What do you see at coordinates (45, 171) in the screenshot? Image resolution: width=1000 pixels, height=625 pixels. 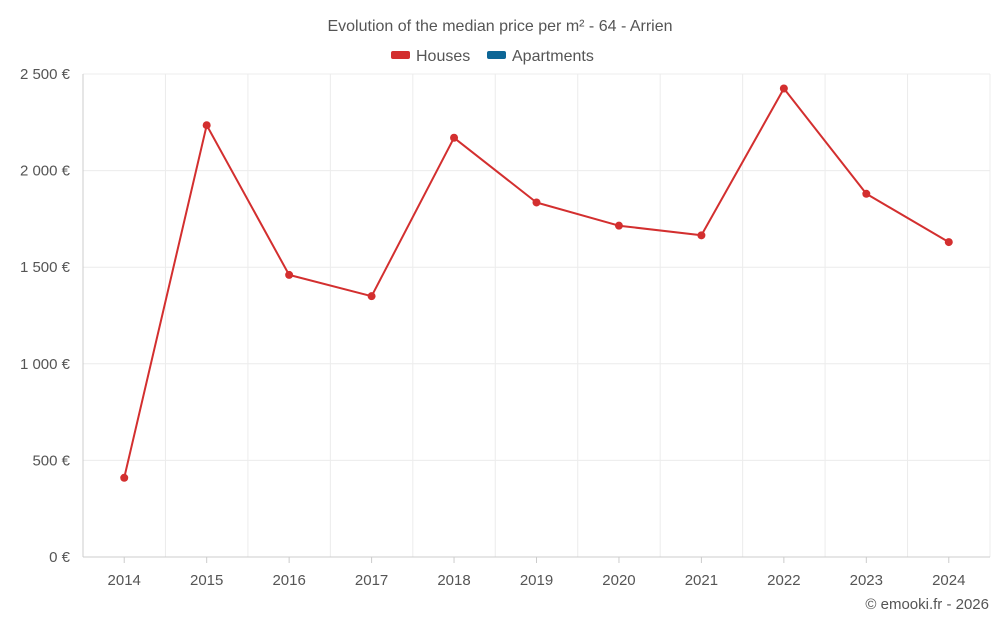 I see `y-tick-label: 2 000 €` at bounding box center [45, 171].